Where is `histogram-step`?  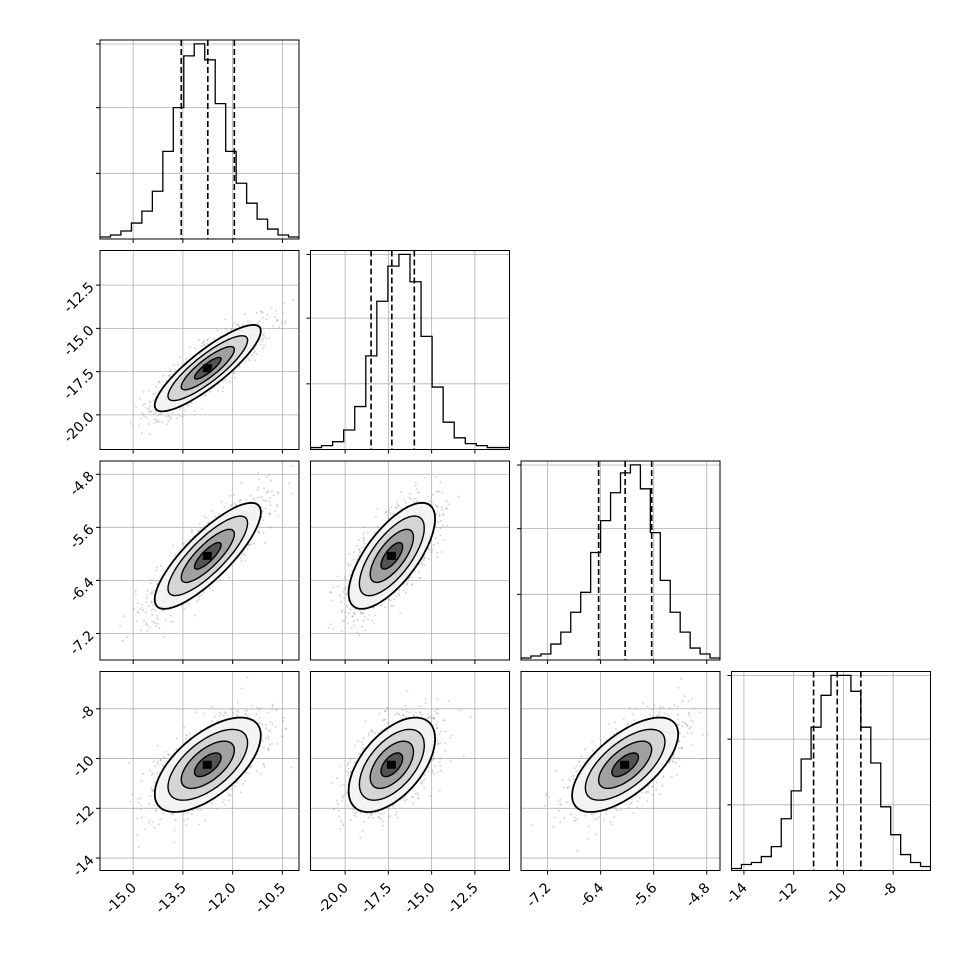
histogram-step is located at coordinates (620, 562).